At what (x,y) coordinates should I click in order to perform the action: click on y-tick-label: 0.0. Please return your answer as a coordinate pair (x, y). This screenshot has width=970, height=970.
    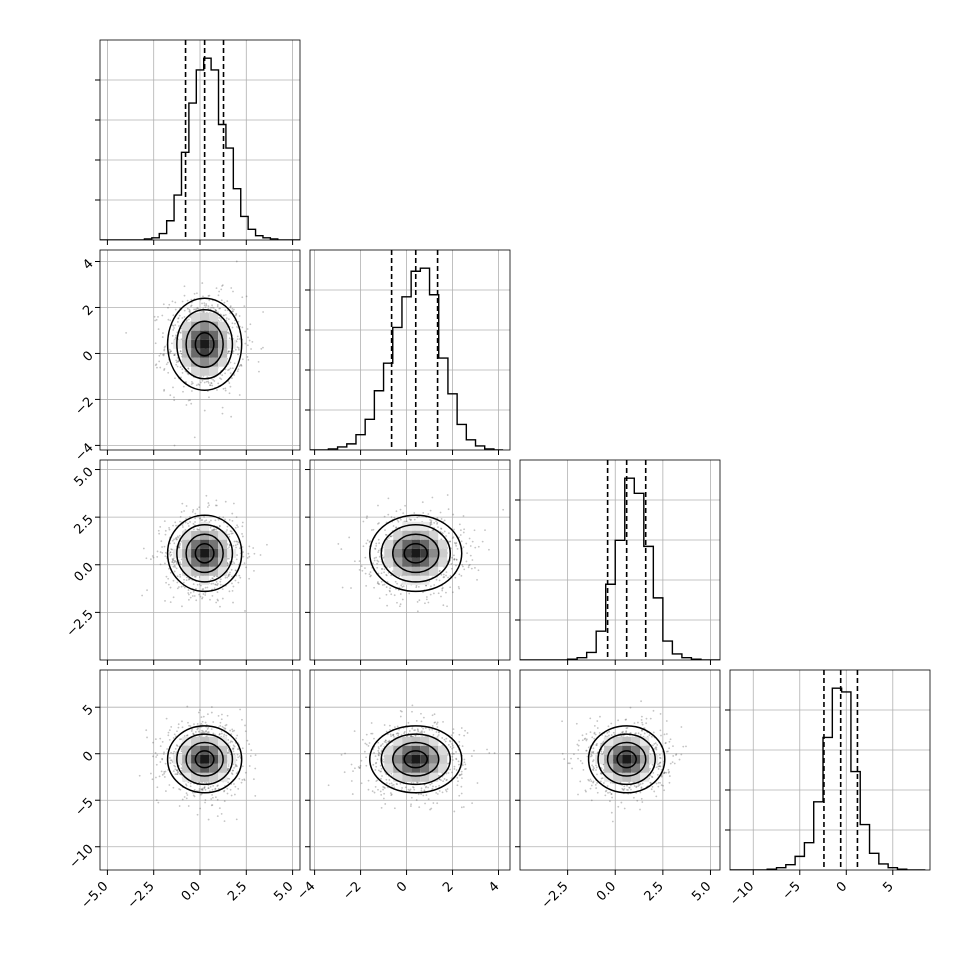
    Looking at the image, I should click on (83, 572).